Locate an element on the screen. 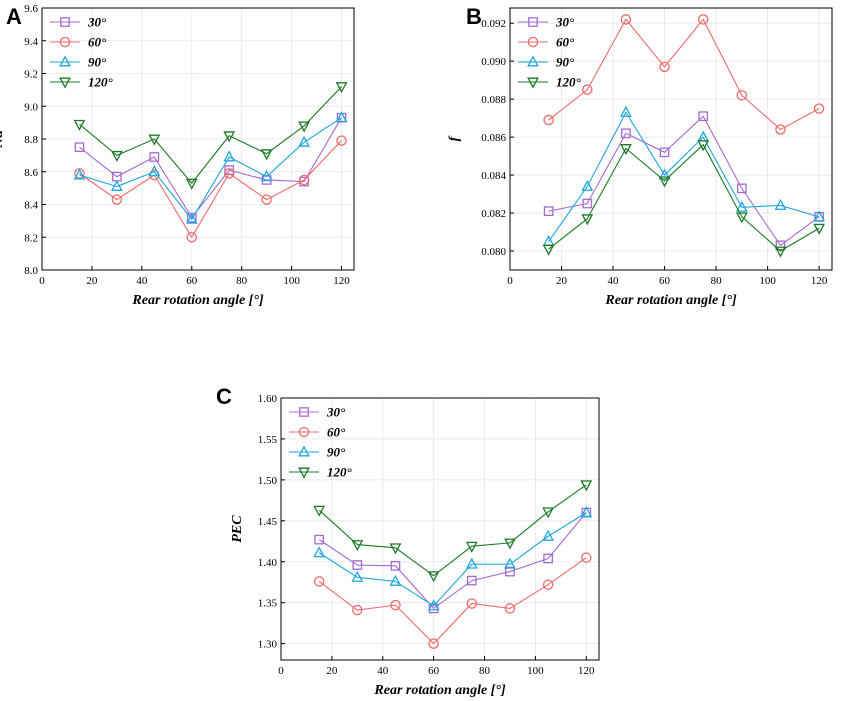 This screenshot has height=701, width=858. legend-label: 120° is located at coordinates (569, 82).